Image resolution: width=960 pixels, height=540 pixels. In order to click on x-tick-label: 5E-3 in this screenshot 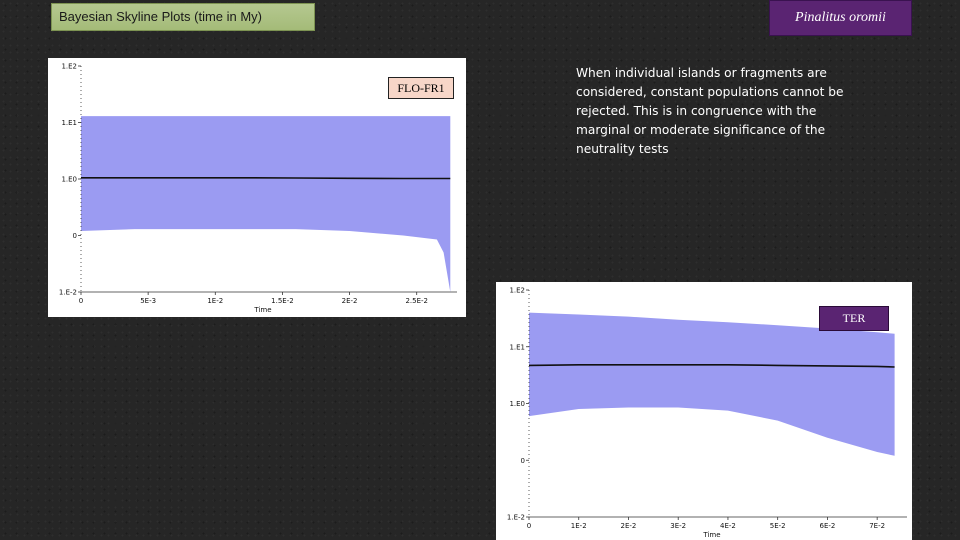, I will do `click(148, 301)`.